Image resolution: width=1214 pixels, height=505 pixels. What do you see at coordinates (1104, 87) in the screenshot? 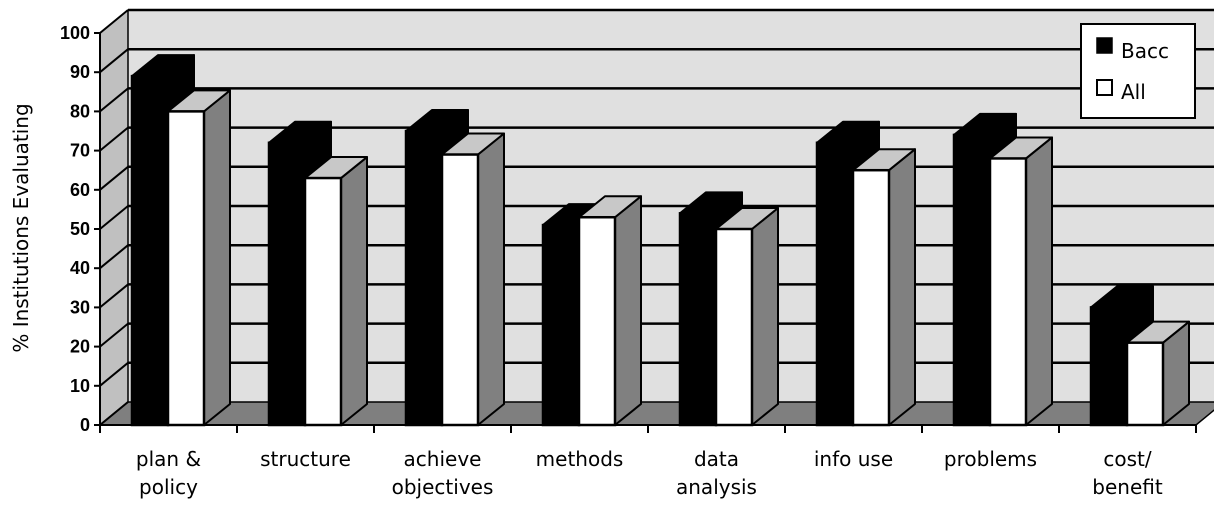
I see `legend-swatch-all` at bounding box center [1104, 87].